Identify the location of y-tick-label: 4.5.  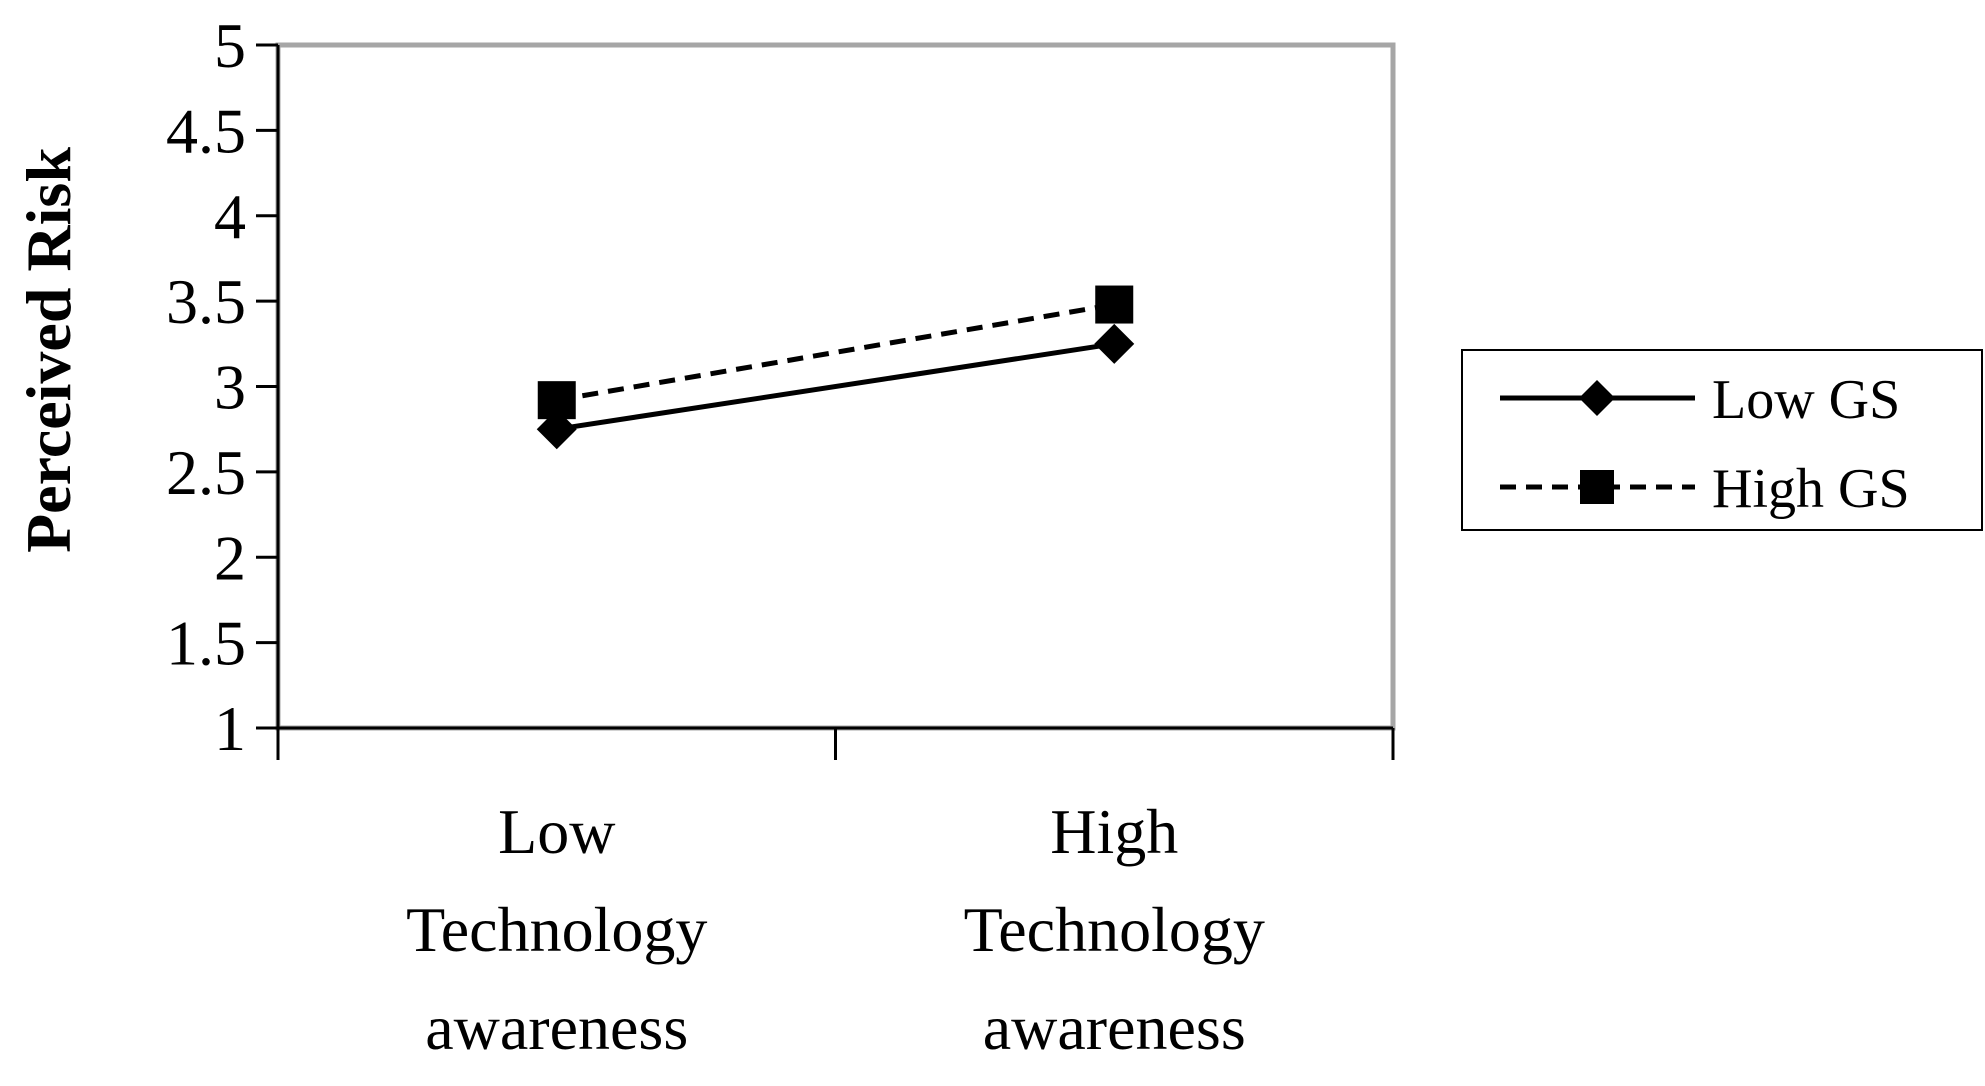
(206, 130).